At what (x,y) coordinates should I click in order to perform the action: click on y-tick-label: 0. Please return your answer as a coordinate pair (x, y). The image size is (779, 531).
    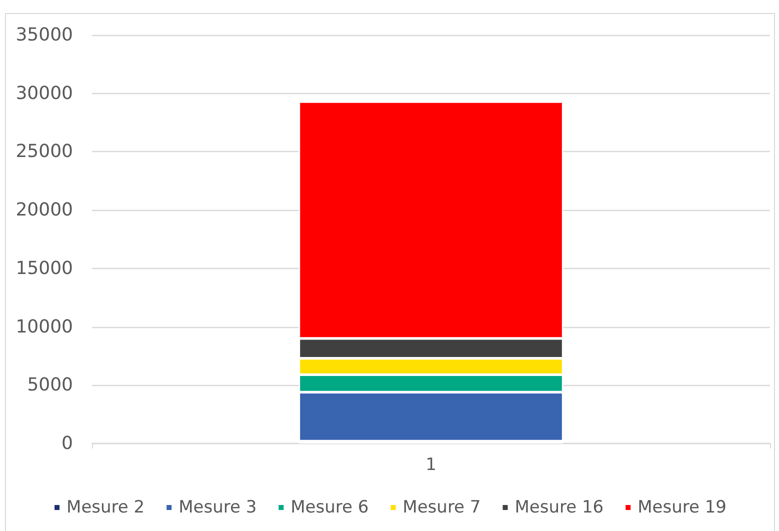
    Looking at the image, I should click on (67, 443).